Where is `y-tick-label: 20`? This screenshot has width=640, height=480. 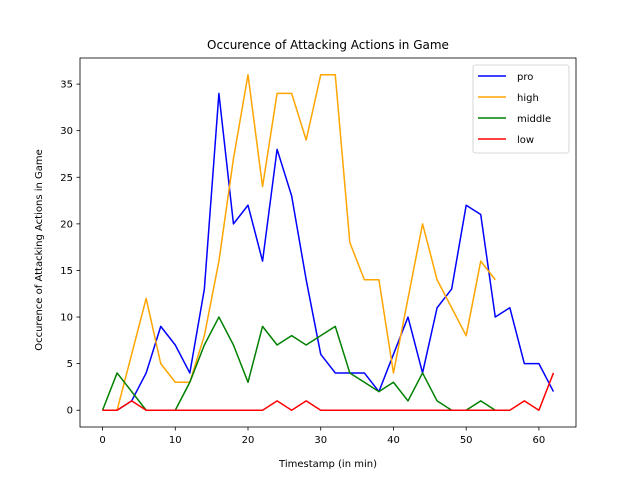
y-tick-label: 20 is located at coordinates (66, 224).